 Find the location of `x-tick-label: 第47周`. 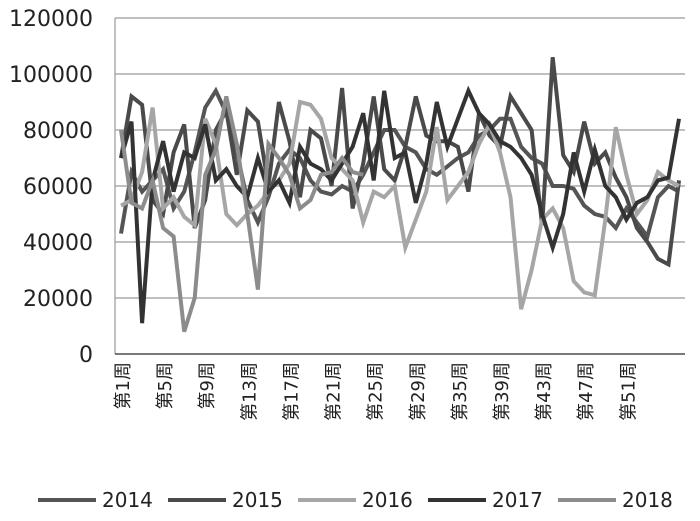

x-tick-label: 第47周 is located at coordinates (586, 391).